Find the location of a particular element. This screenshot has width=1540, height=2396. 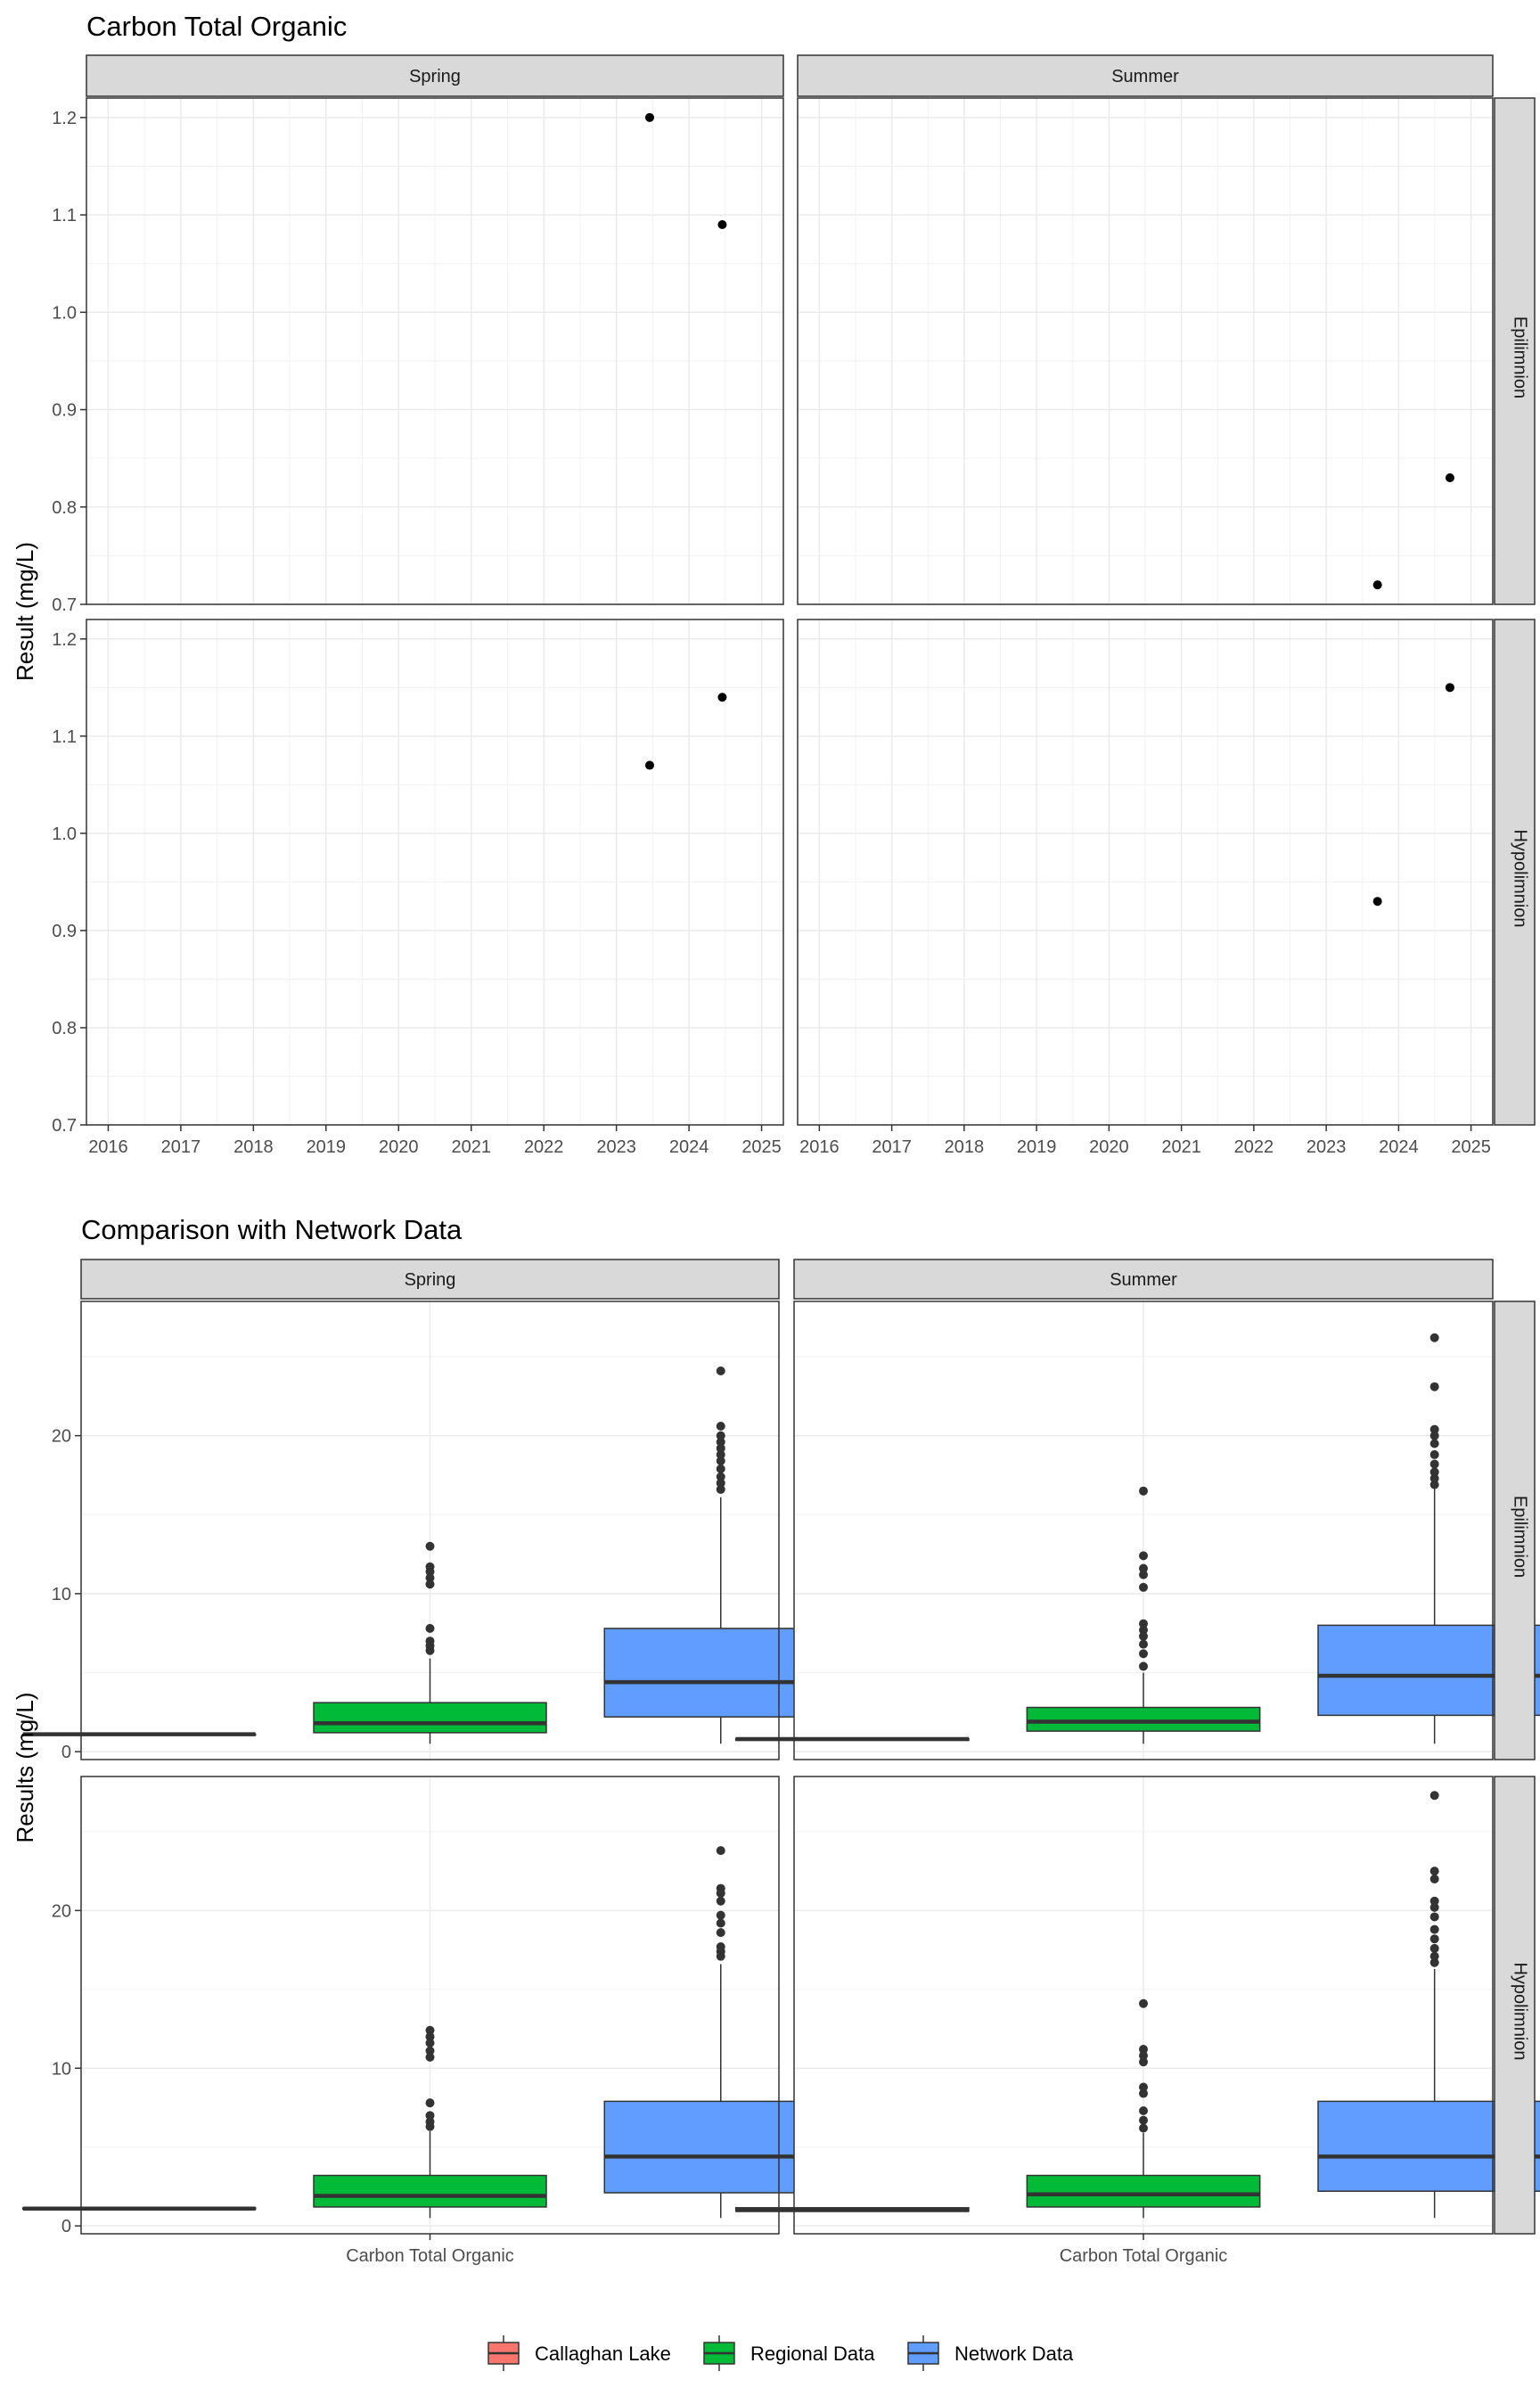

y-axis-title: Results (mg/L) is located at coordinates (25, 1767).